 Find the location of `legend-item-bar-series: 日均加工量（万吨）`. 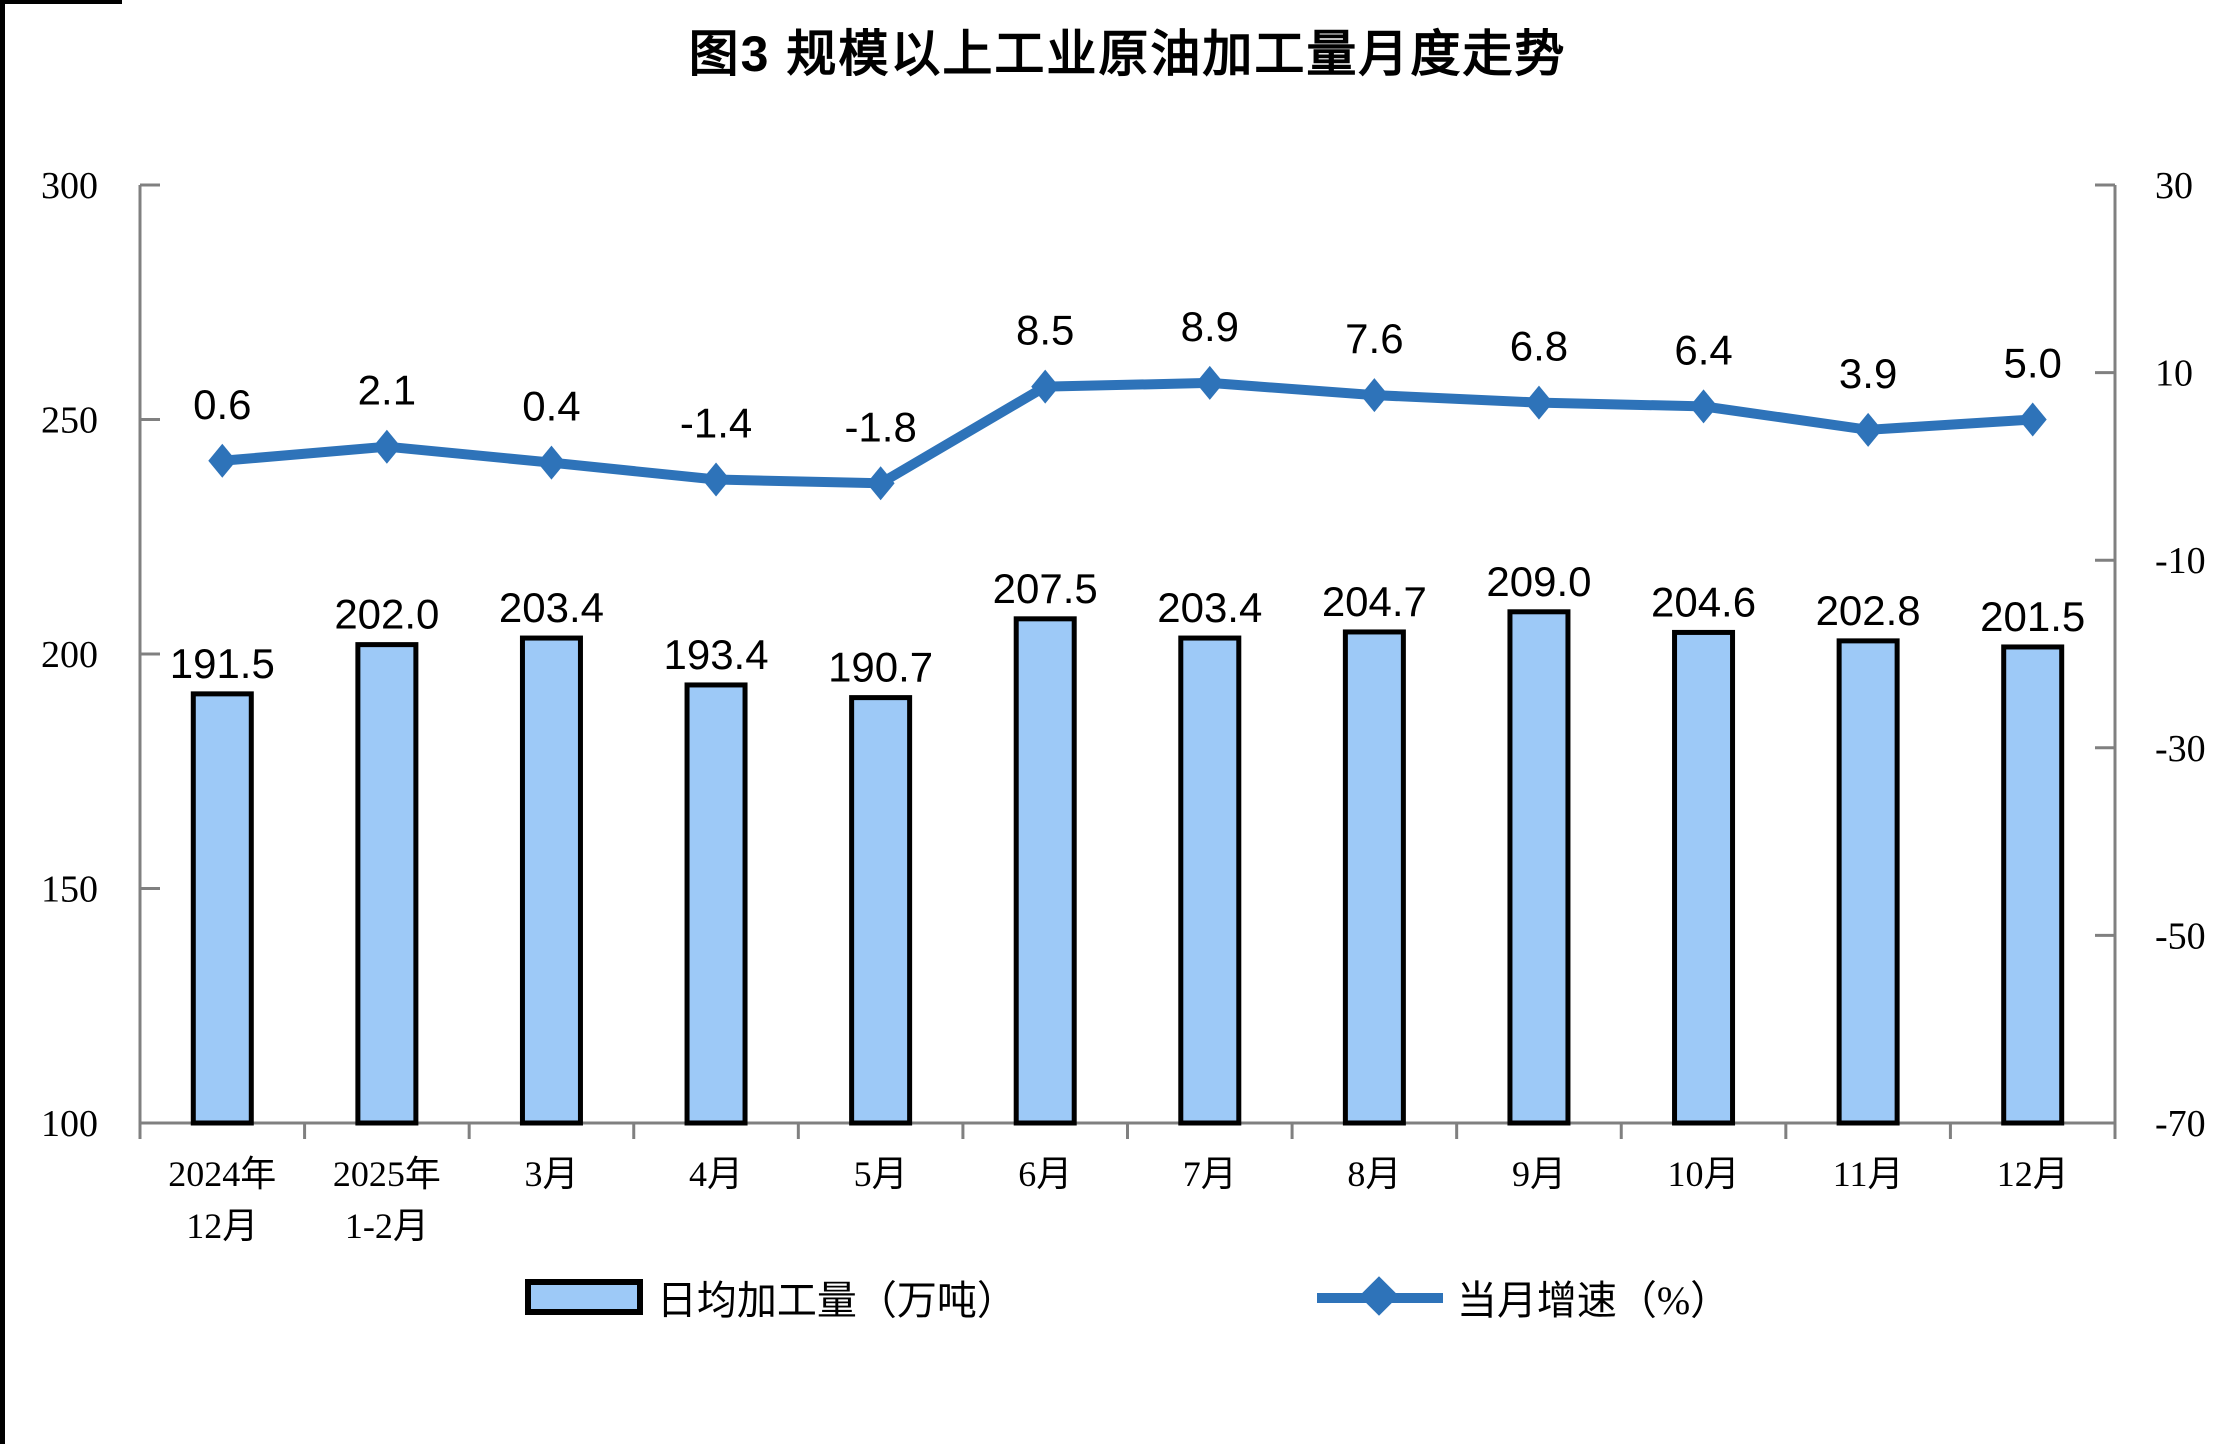

legend-item-bar-series: 日均加工量（万吨） is located at coordinates (770, 1297).